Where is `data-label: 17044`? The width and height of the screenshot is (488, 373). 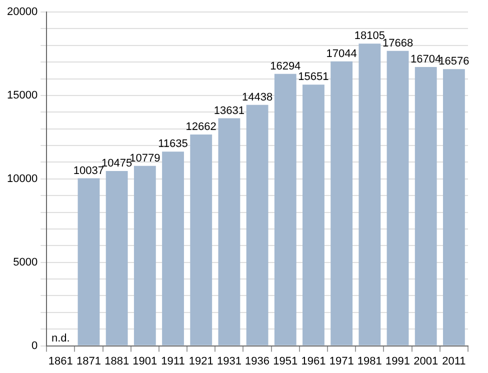
data-label: 17044 is located at coordinates (341, 54).